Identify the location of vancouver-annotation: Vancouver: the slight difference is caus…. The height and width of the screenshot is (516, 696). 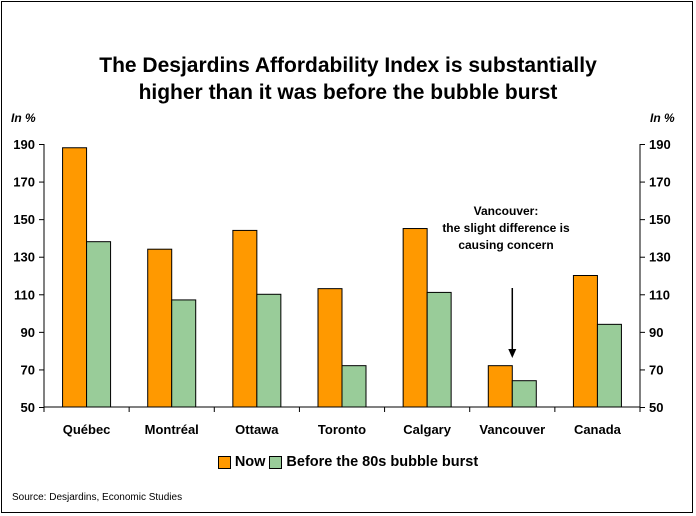
(506, 228).